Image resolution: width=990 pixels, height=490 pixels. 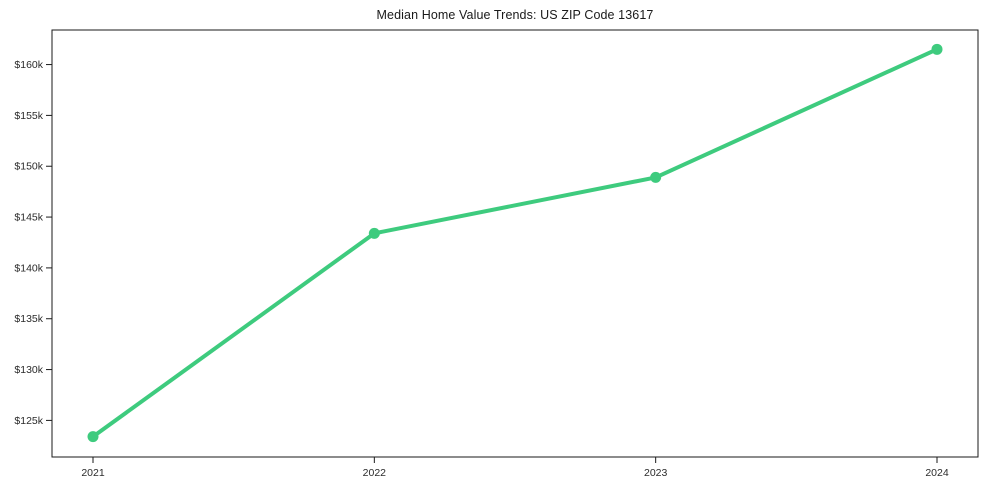 I want to click on y-axis-tick-label: $130k, so click(x=28, y=370).